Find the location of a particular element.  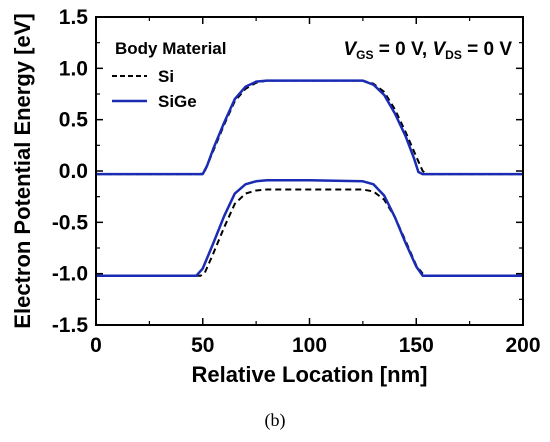

y-tick-label: -1.5 is located at coordinates (70, 325).